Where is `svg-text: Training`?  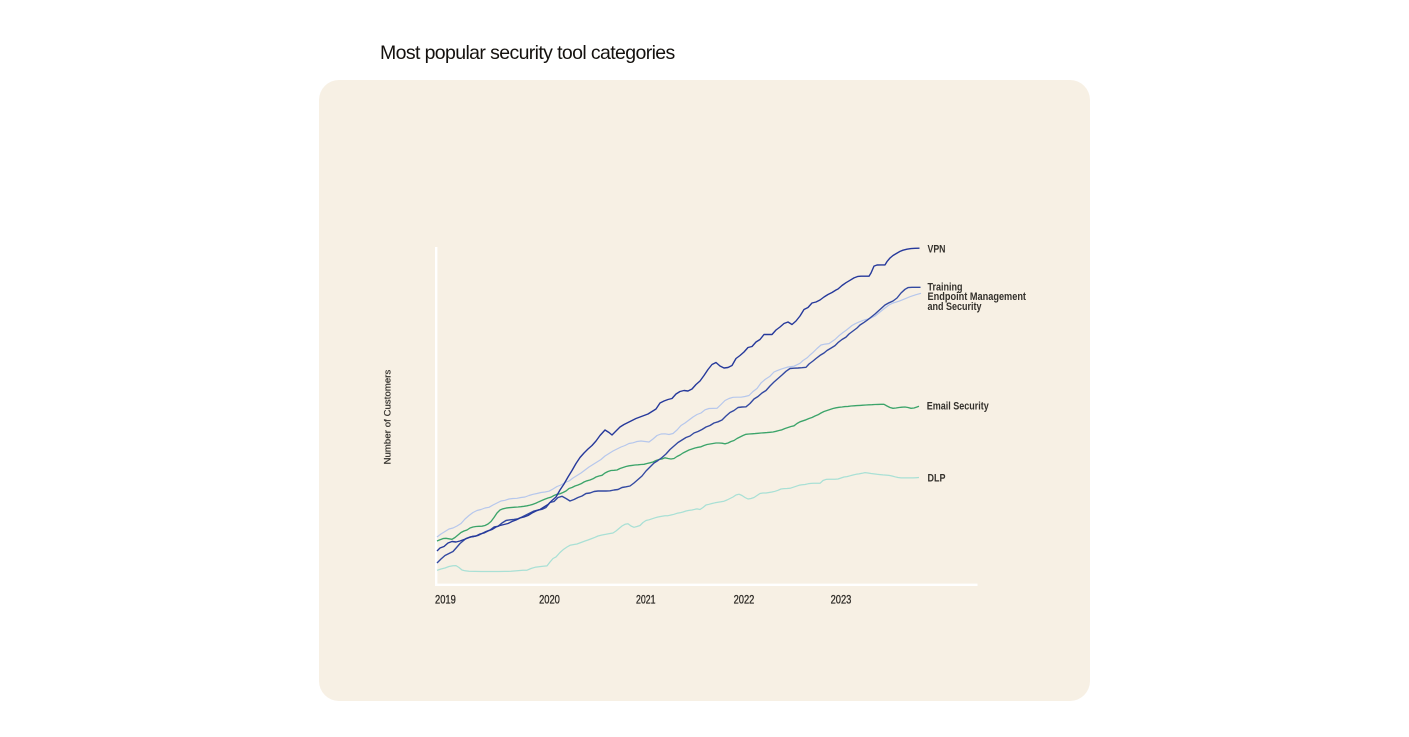
svg-text: Training is located at coordinates (945, 287).